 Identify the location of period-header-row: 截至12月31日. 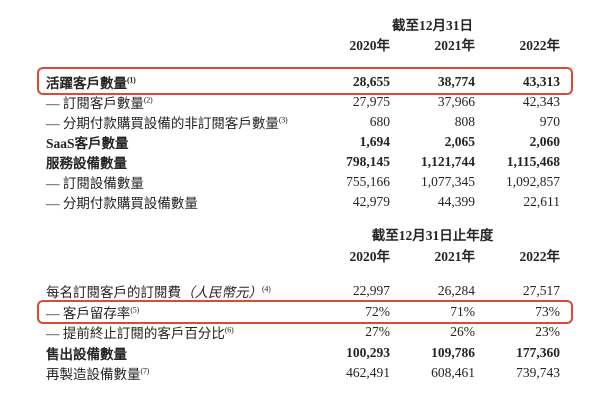
(303, 24).